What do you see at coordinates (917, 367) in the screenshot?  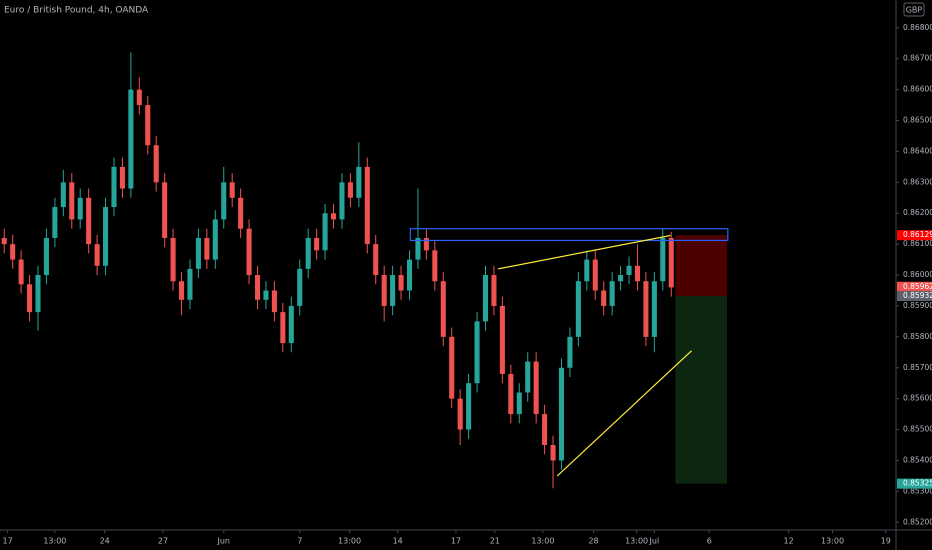 I see `y-tick-label: 0.85700` at bounding box center [917, 367].